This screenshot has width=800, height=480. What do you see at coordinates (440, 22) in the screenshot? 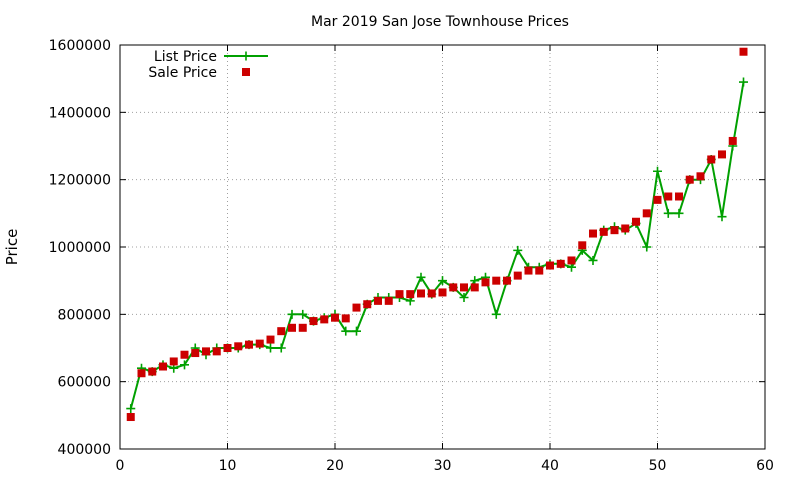
I see `chart-title: Mar 2019 San Jose Townhouse Prices` at bounding box center [440, 22].